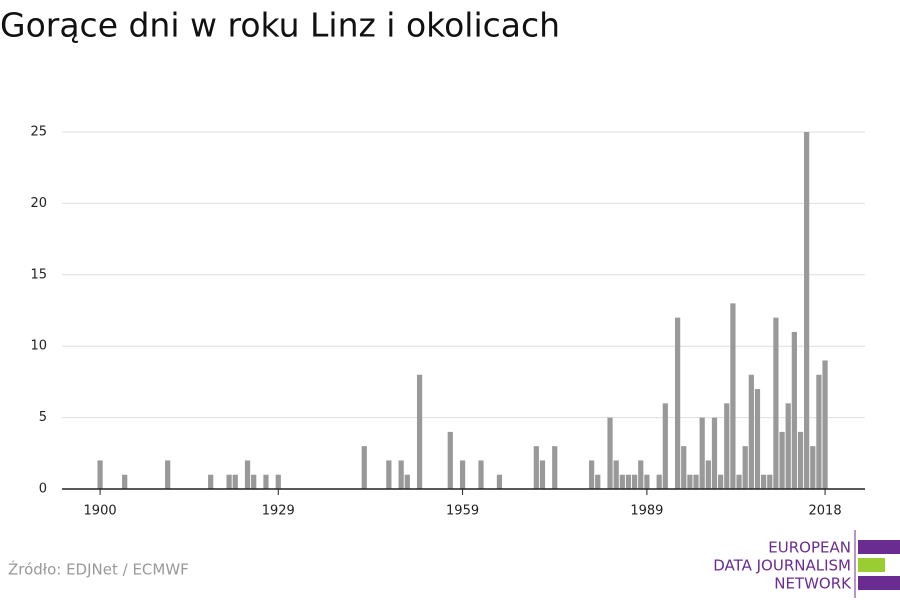  I want to click on y-tick-label: 15, so click(38, 274).